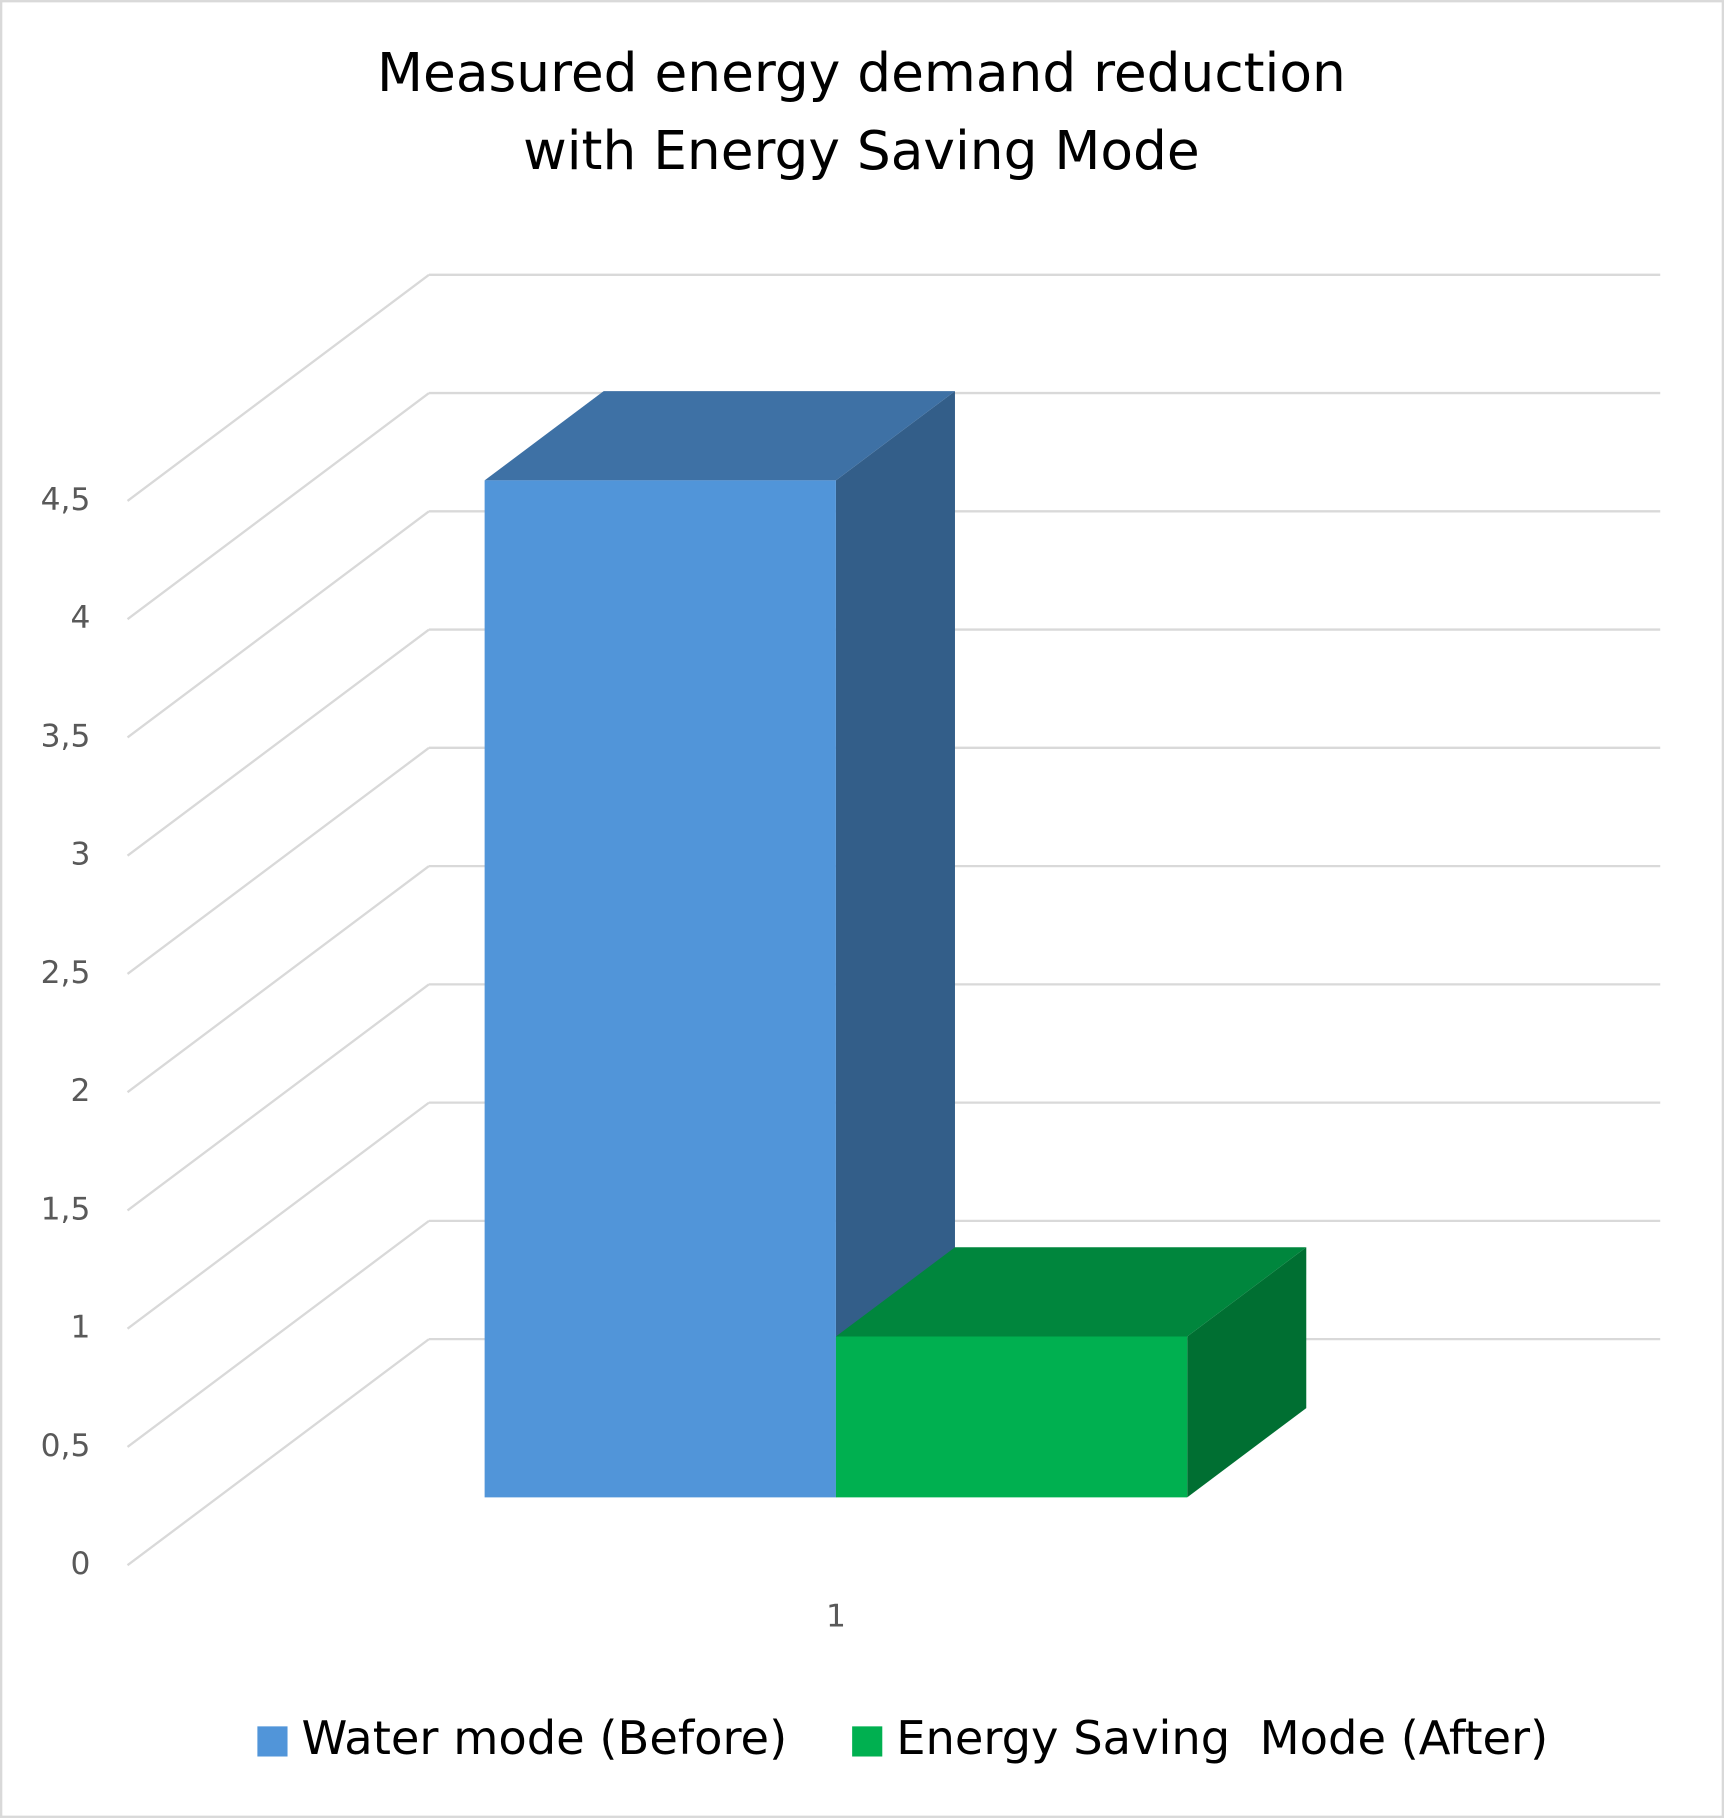  What do you see at coordinates (81, 855) in the screenshot?
I see `y-tick-label: 3` at bounding box center [81, 855].